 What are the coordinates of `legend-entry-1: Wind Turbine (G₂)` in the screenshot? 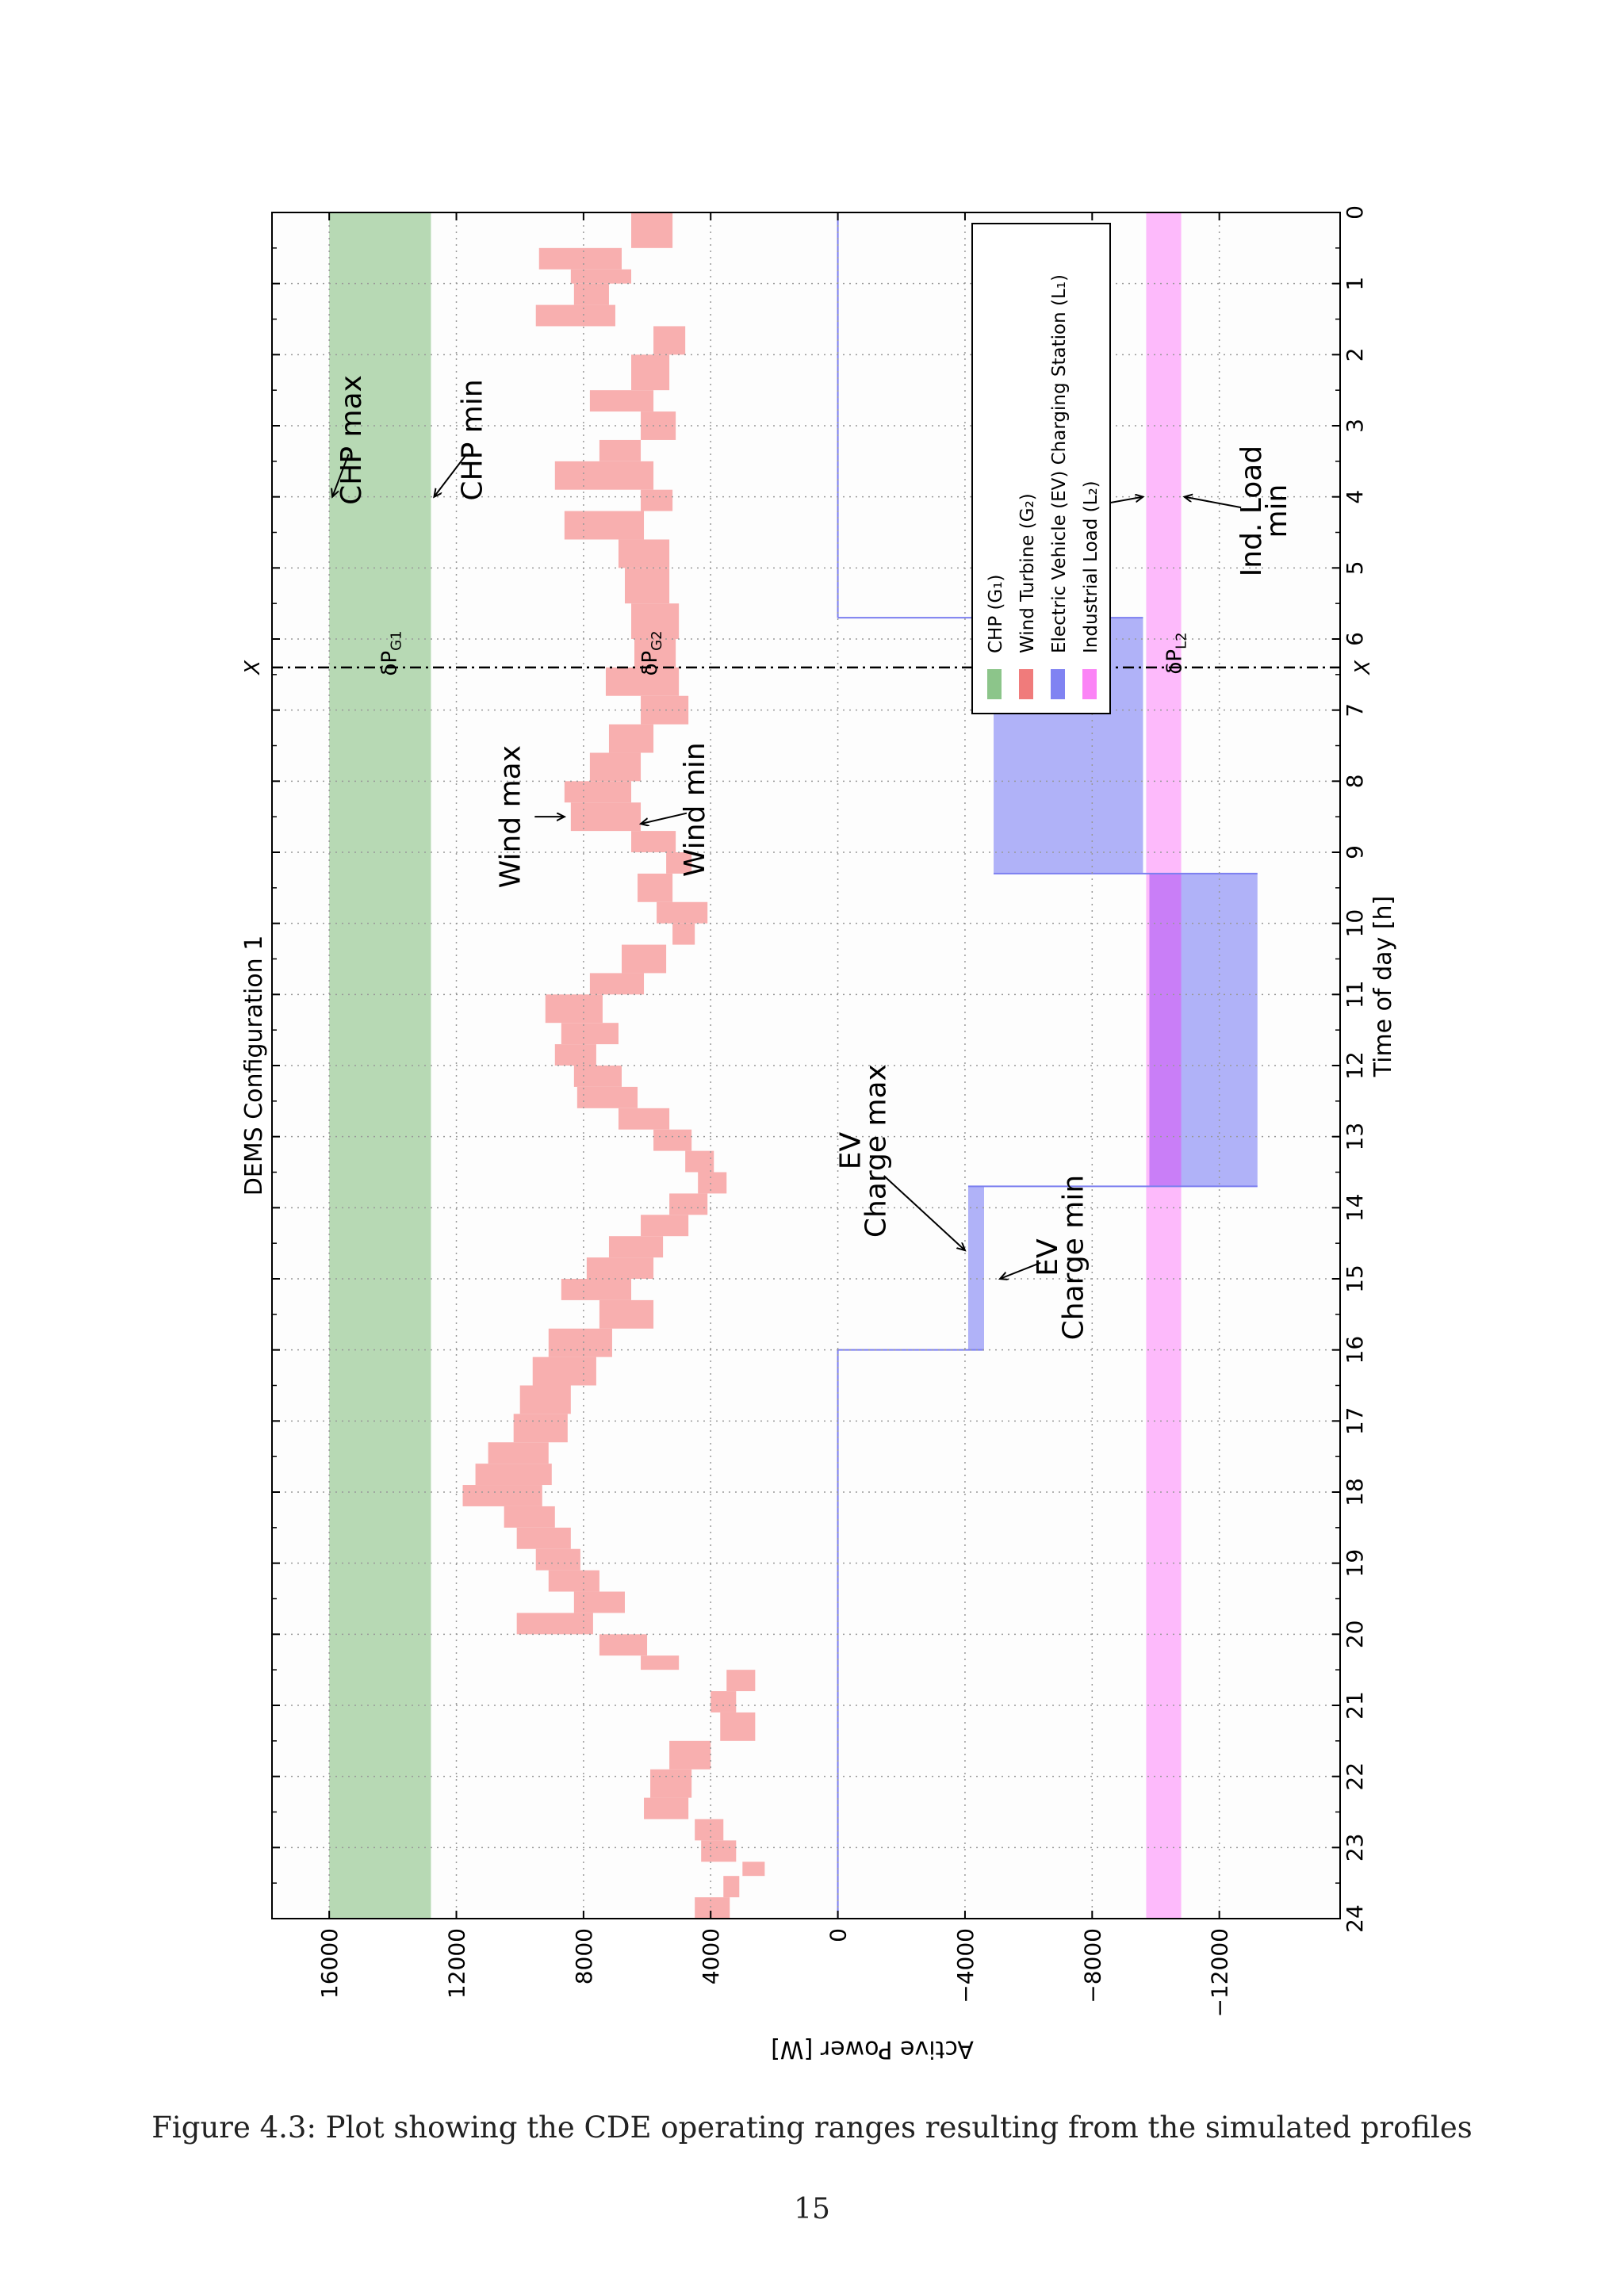 It's located at (1027, 573).